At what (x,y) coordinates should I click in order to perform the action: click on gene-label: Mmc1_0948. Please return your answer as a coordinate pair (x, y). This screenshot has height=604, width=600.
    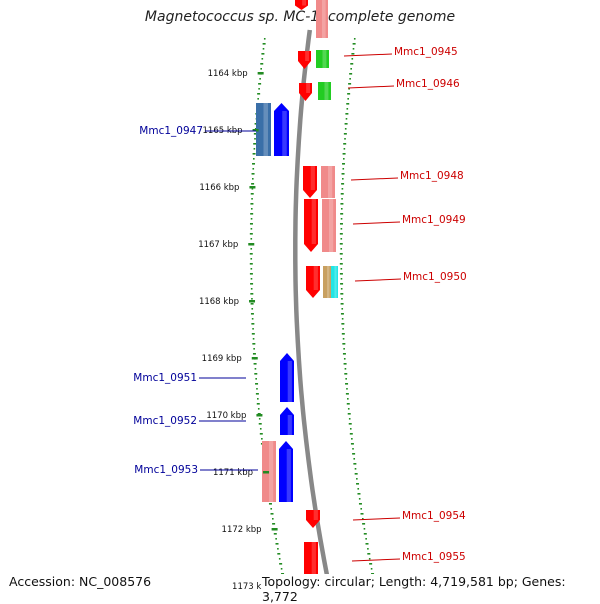
    Looking at the image, I should click on (432, 176).